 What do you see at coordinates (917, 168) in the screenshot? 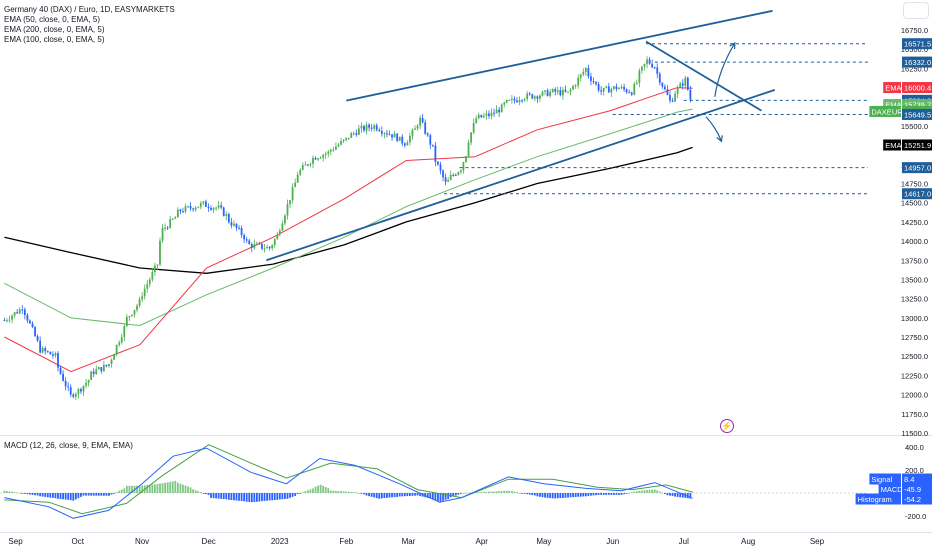
I see `price-label-box` at bounding box center [917, 168].